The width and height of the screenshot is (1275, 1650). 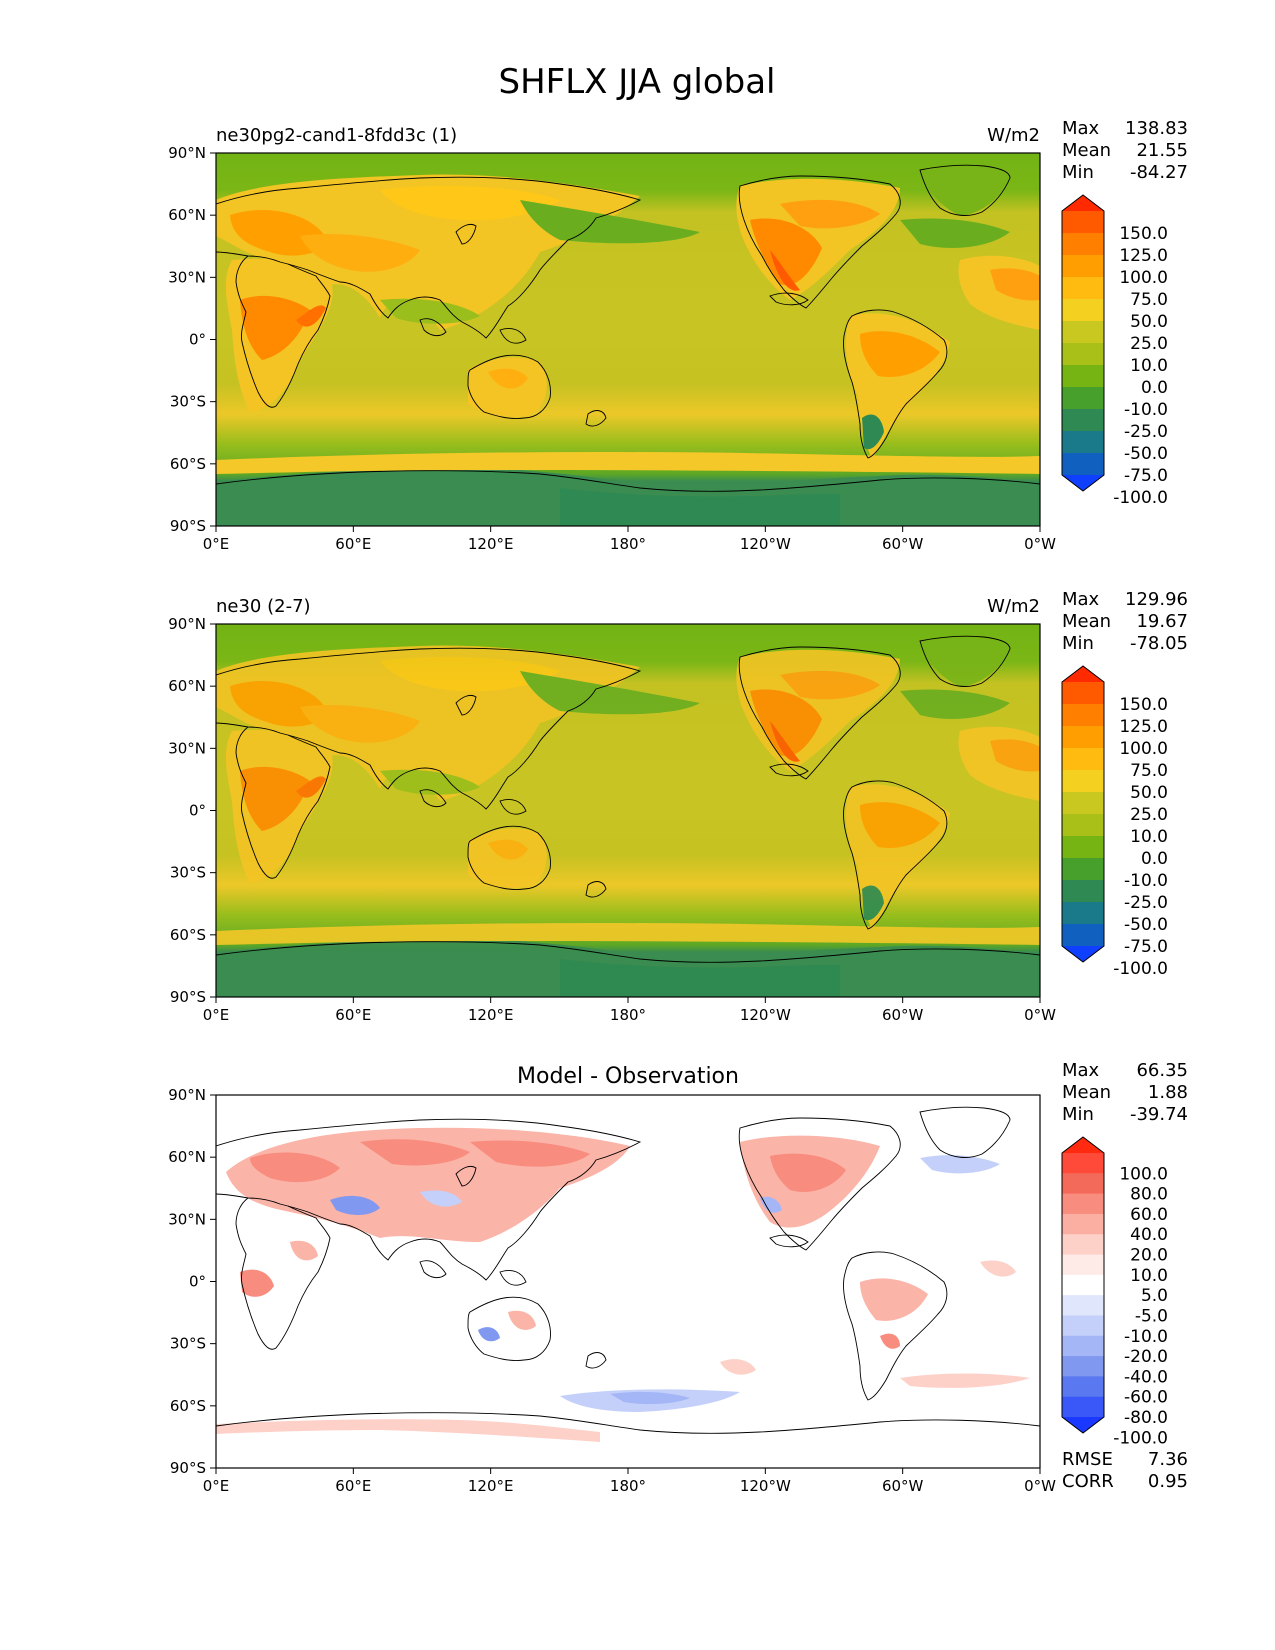 I want to click on colorbar-tick-label: 50.0, so click(x=1149, y=322).